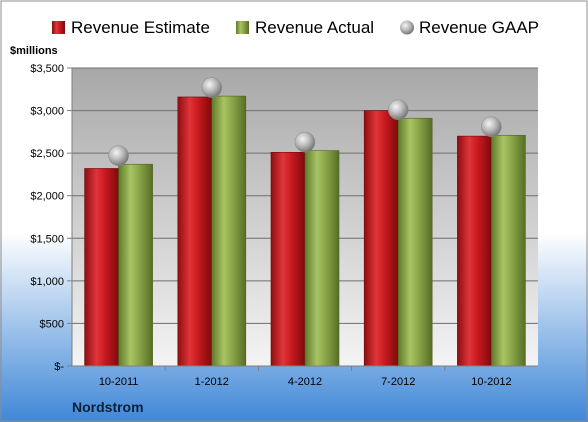 The height and width of the screenshot is (422, 588). I want to click on y-axis-label: $millions, so click(34, 51).